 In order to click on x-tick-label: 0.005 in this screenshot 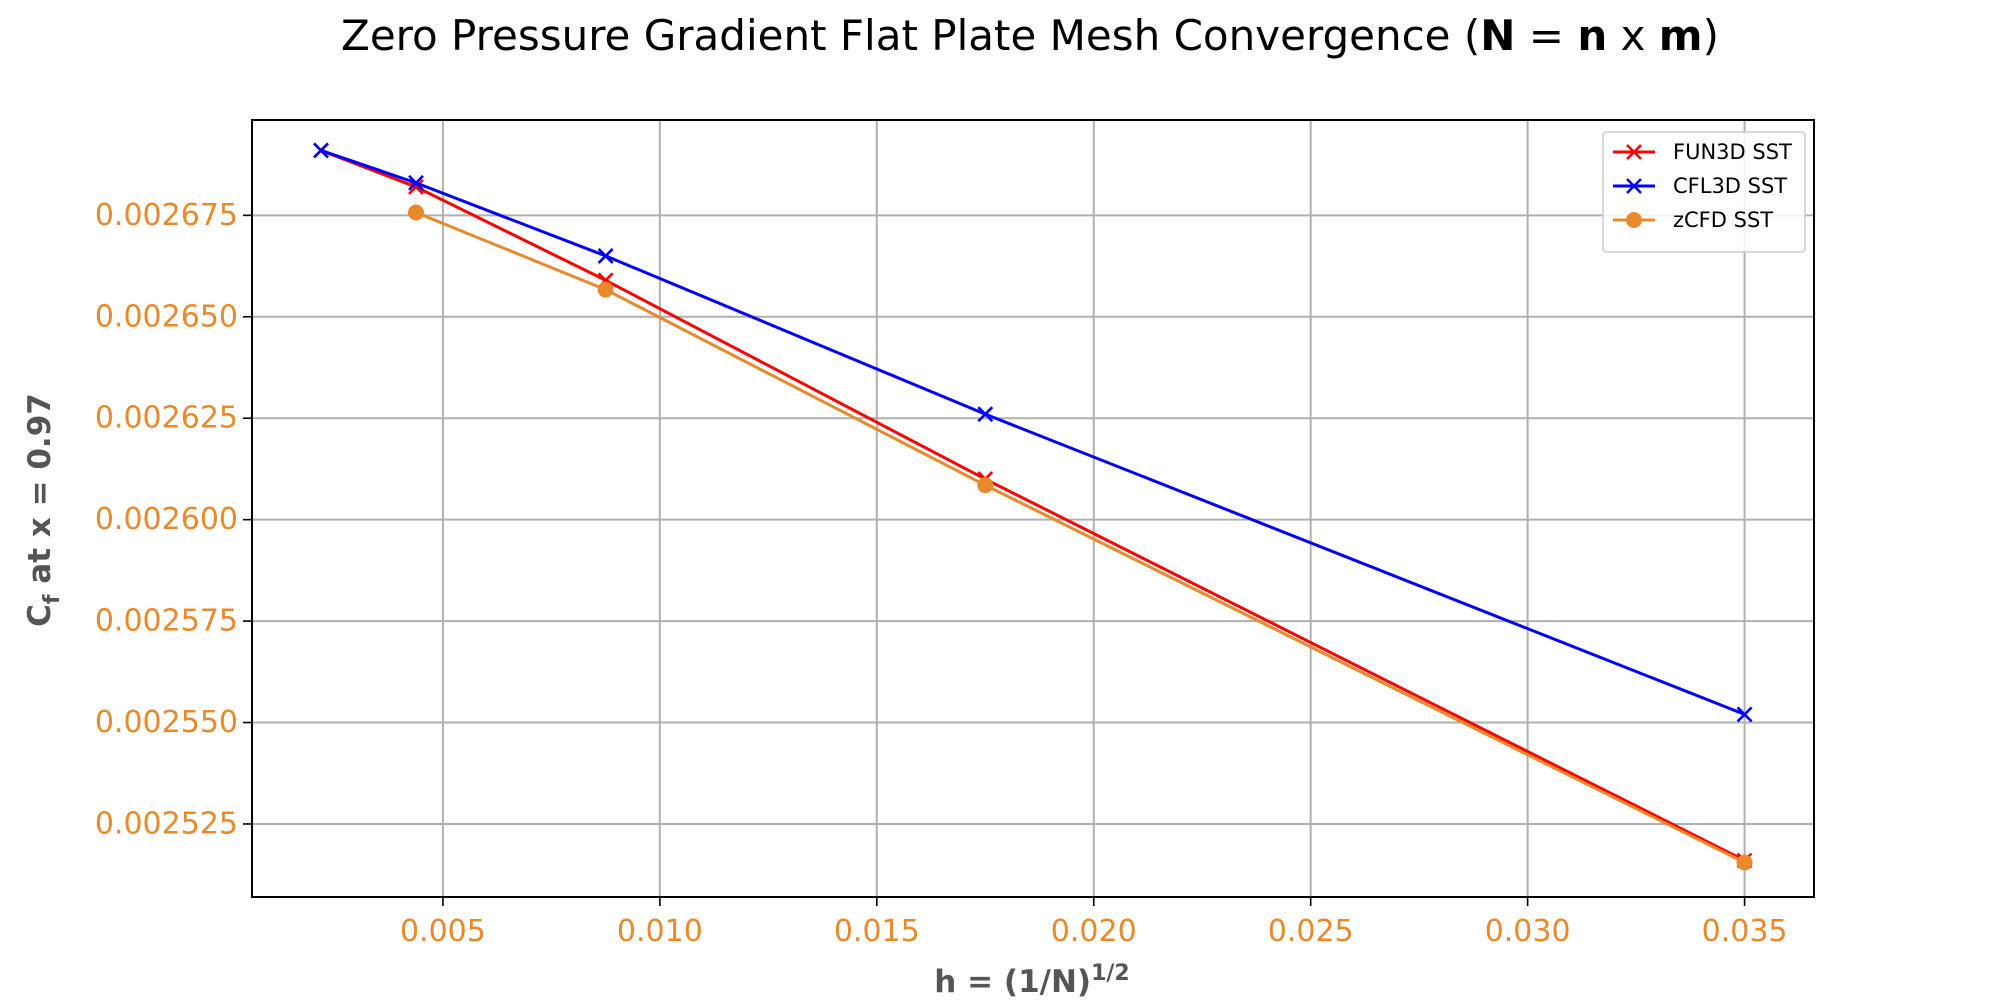, I will do `click(443, 931)`.